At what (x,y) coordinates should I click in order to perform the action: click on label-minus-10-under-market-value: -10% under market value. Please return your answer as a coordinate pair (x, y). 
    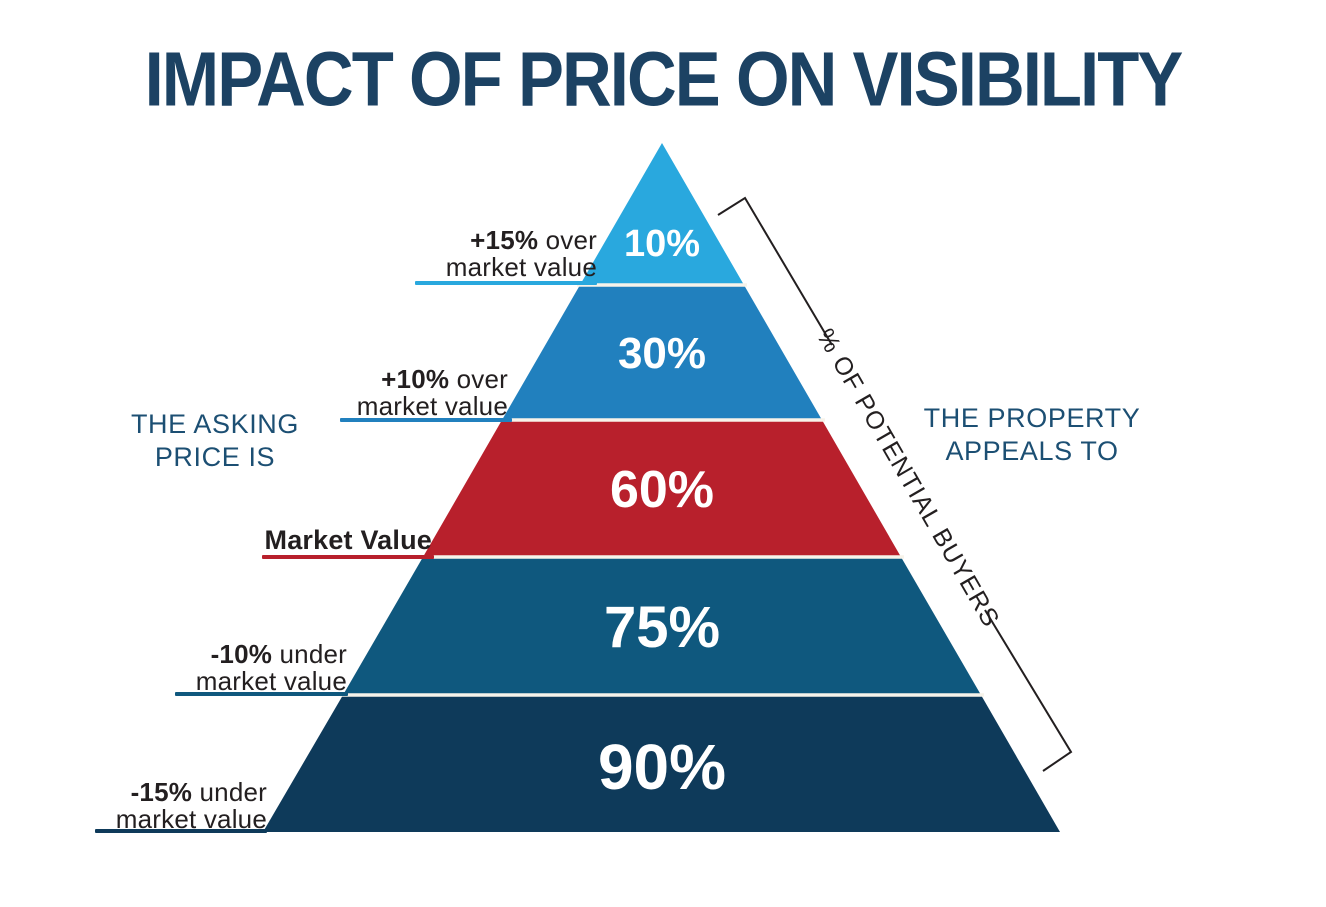
    Looking at the image, I should click on (271, 668).